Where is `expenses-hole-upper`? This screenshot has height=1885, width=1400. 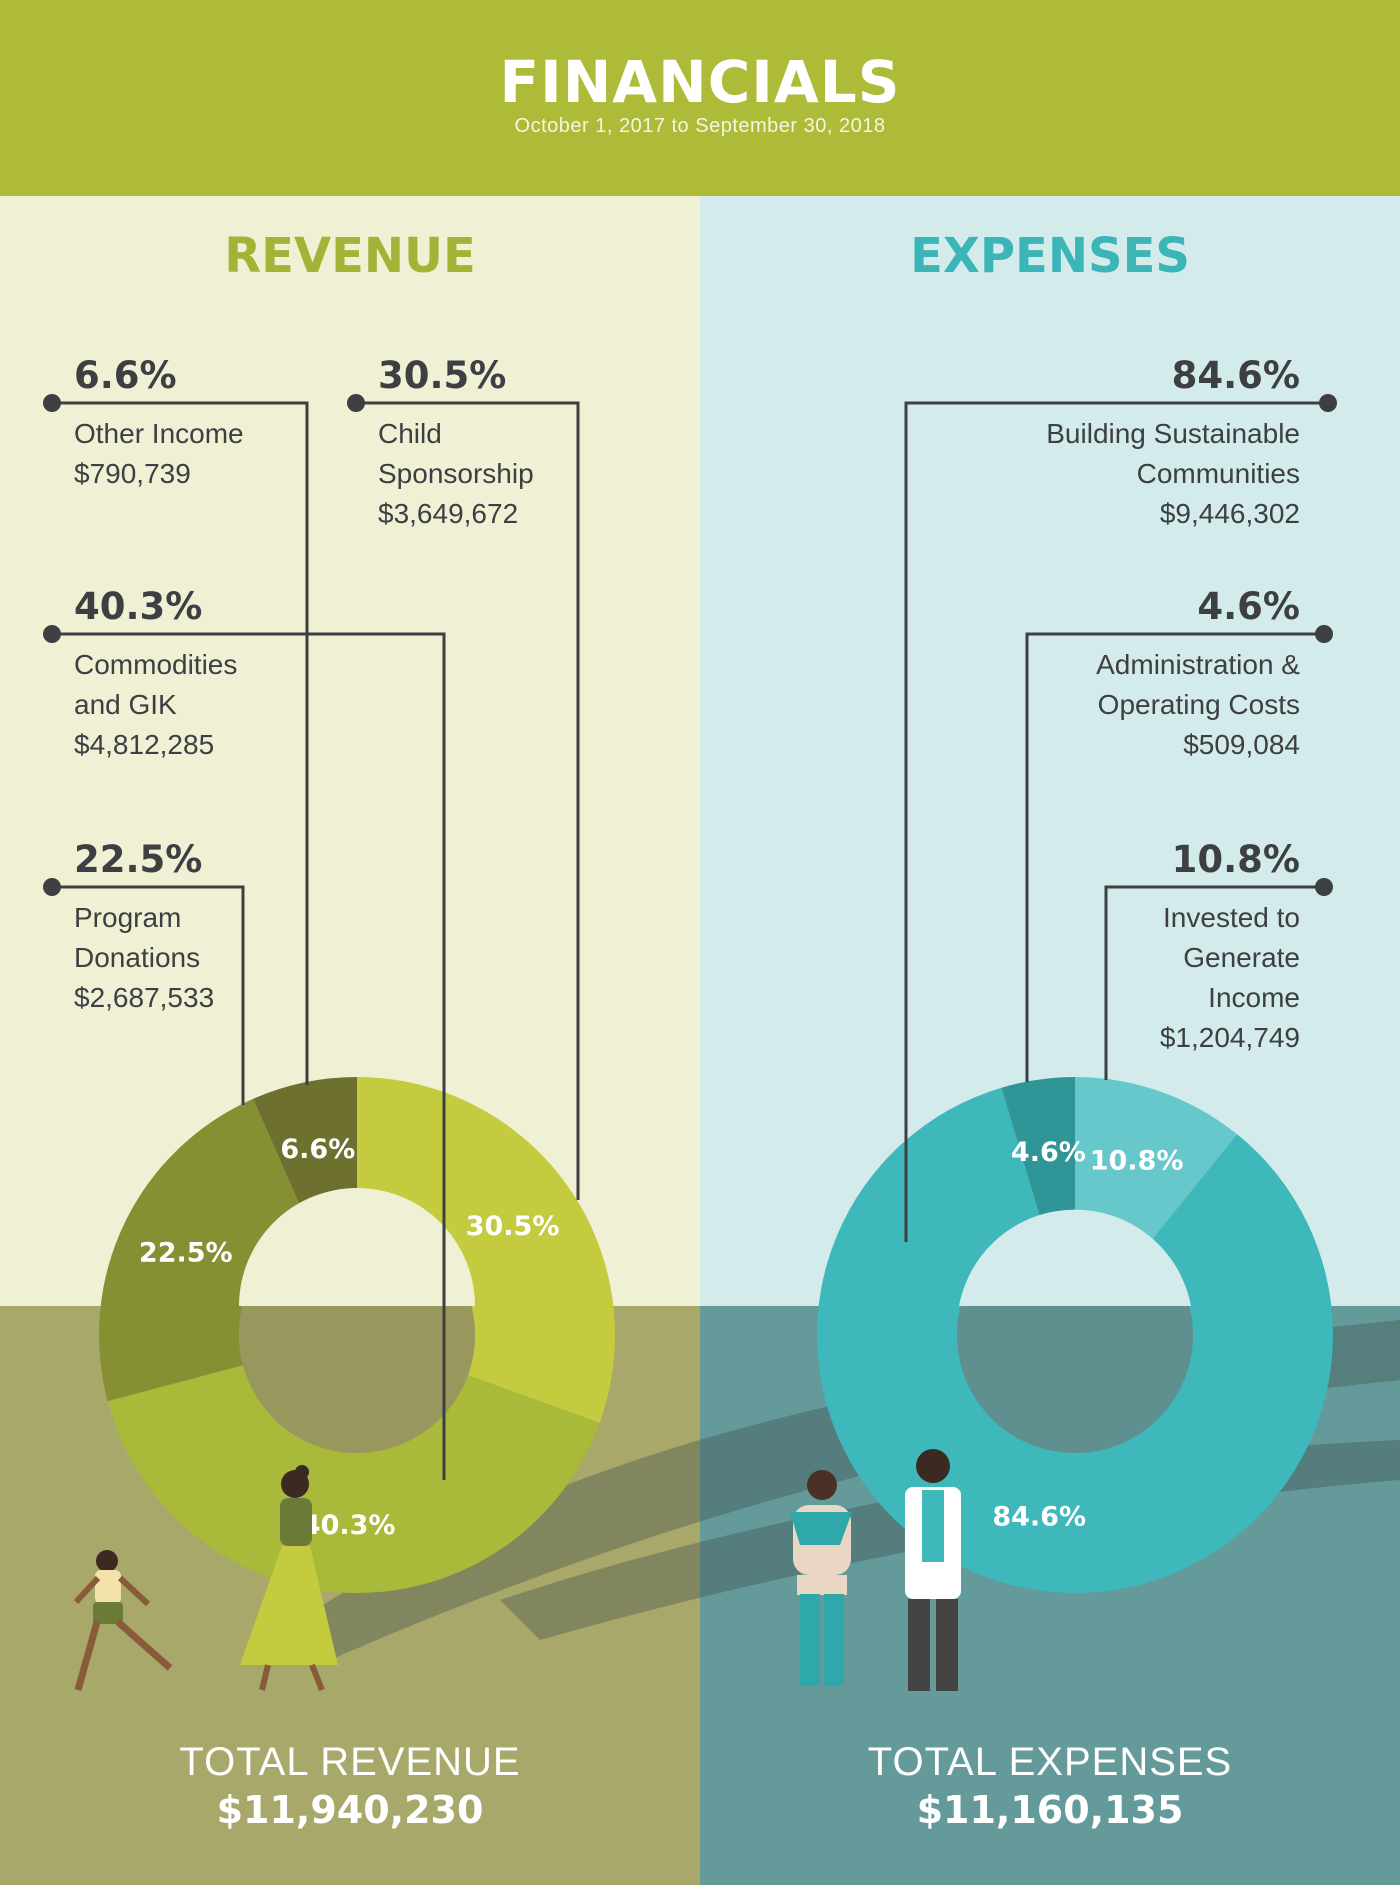
expenses-hole-upper is located at coordinates (1075, 1257).